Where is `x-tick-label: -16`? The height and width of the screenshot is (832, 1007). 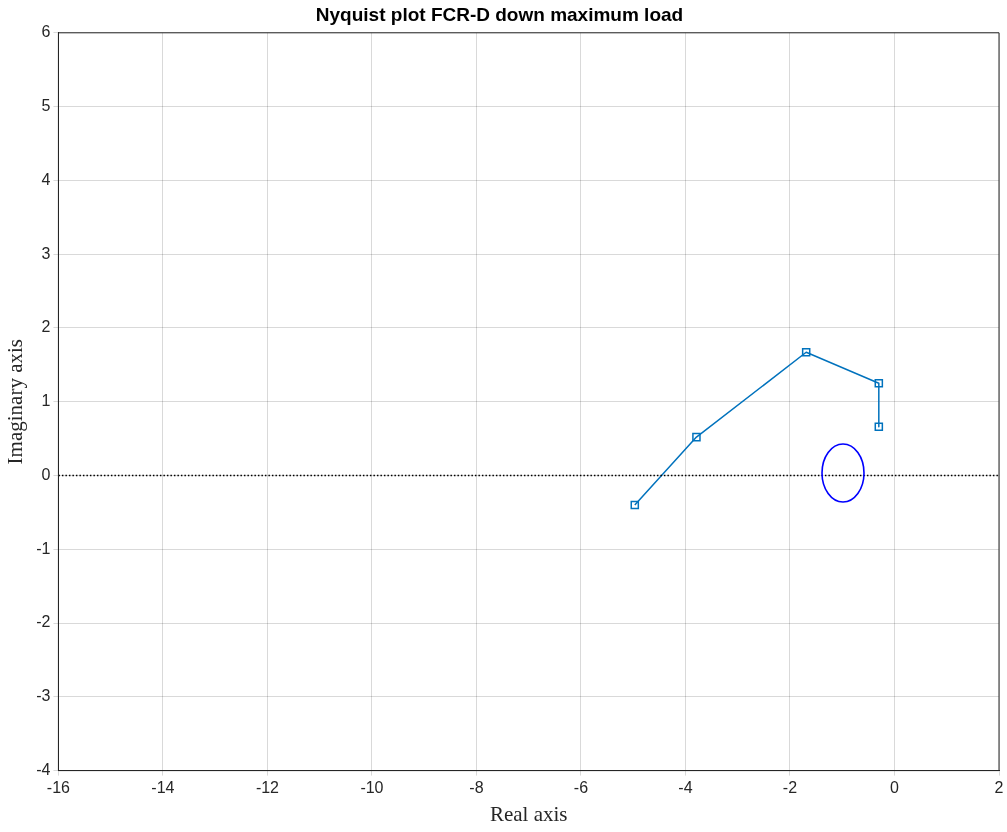
x-tick-label: -16 is located at coordinates (58, 787).